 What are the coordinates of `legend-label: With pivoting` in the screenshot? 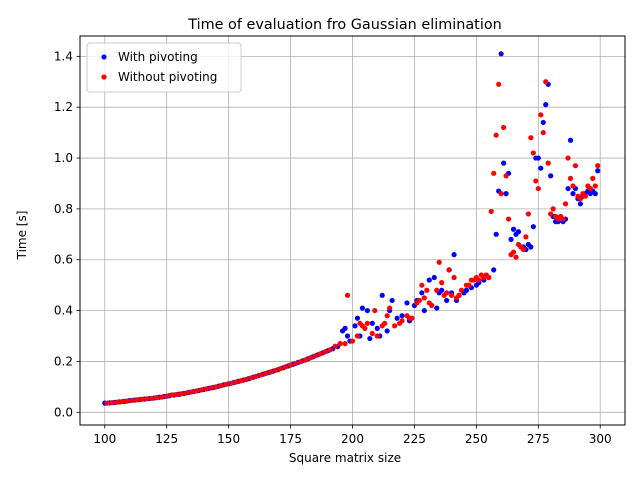 It's located at (158, 57).